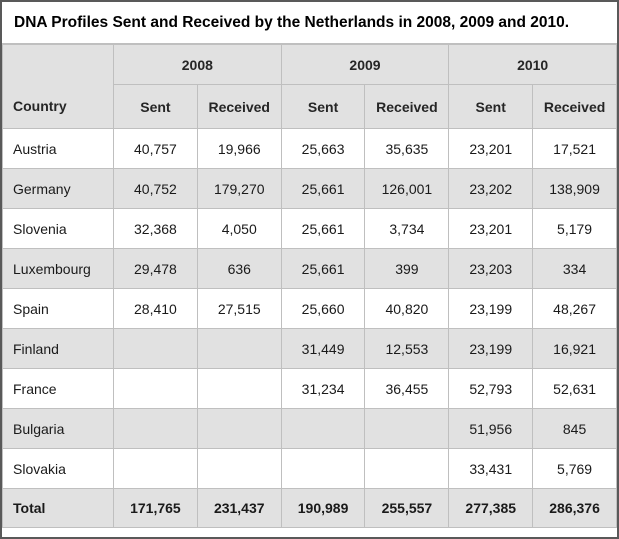 This screenshot has height=539, width=619. Describe the element at coordinates (491, 268) in the screenshot. I see `value-cell: 23,203` at that location.